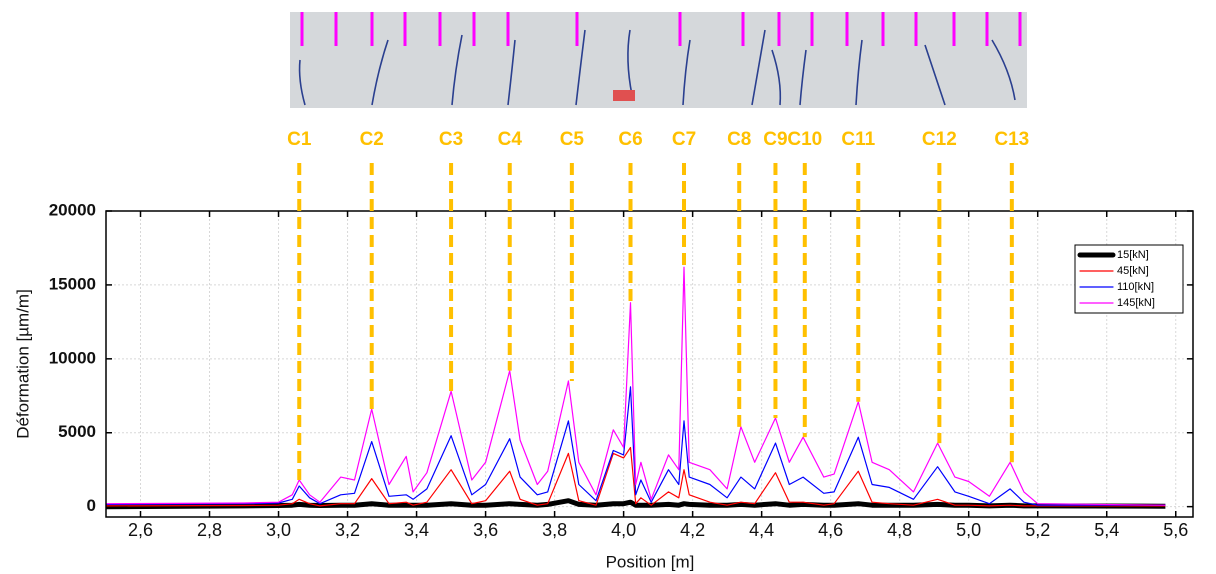 The height and width of the screenshot is (574, 1216). I want to click on crack-label: C10, so click(804, 139).